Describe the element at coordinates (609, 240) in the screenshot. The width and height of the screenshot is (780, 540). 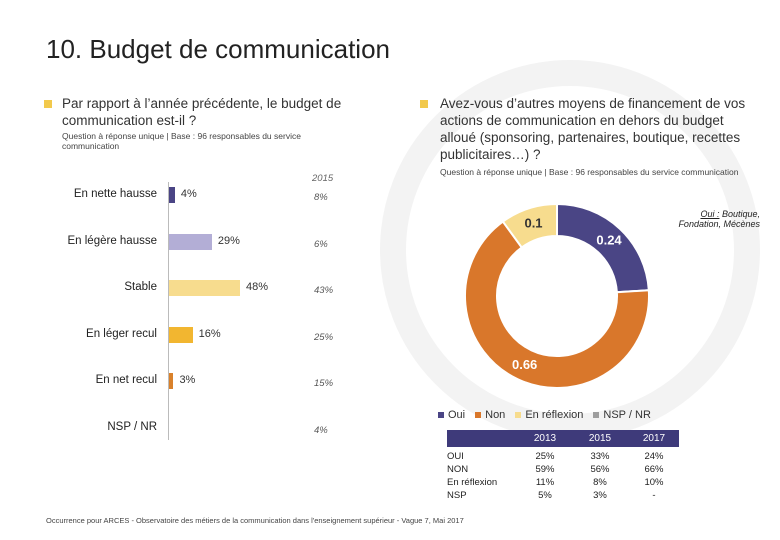
I see `donut-value-label: 0.24` at that location.